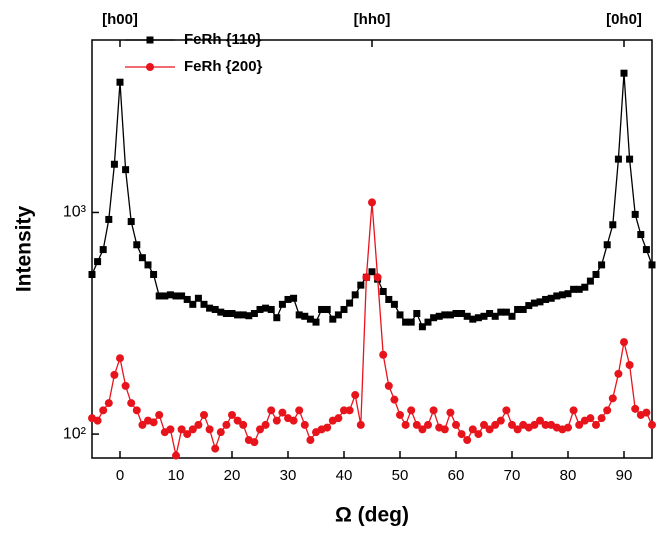  What do you see at coordinates (176, 475) in the screenshot?
I see `x-tick-label: 10` at bounding box center [176, 475].